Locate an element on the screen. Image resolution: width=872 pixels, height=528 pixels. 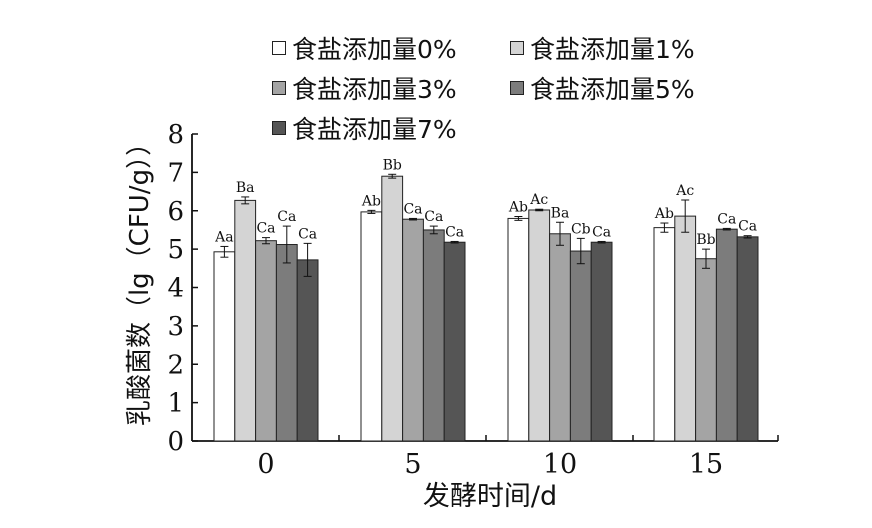
x-tick-label: 0 is located at coordinates (265, 464).